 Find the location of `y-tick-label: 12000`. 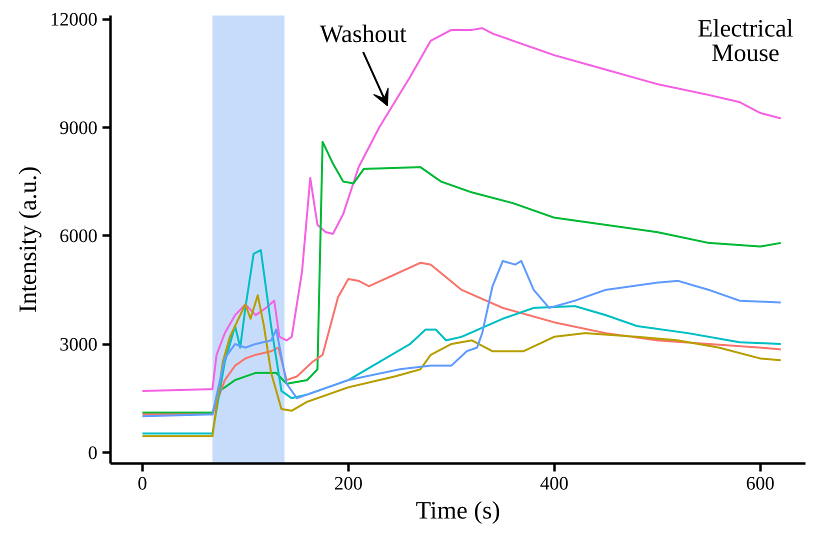

y-tick-label: 12000 is located at coordinates (74, 20).